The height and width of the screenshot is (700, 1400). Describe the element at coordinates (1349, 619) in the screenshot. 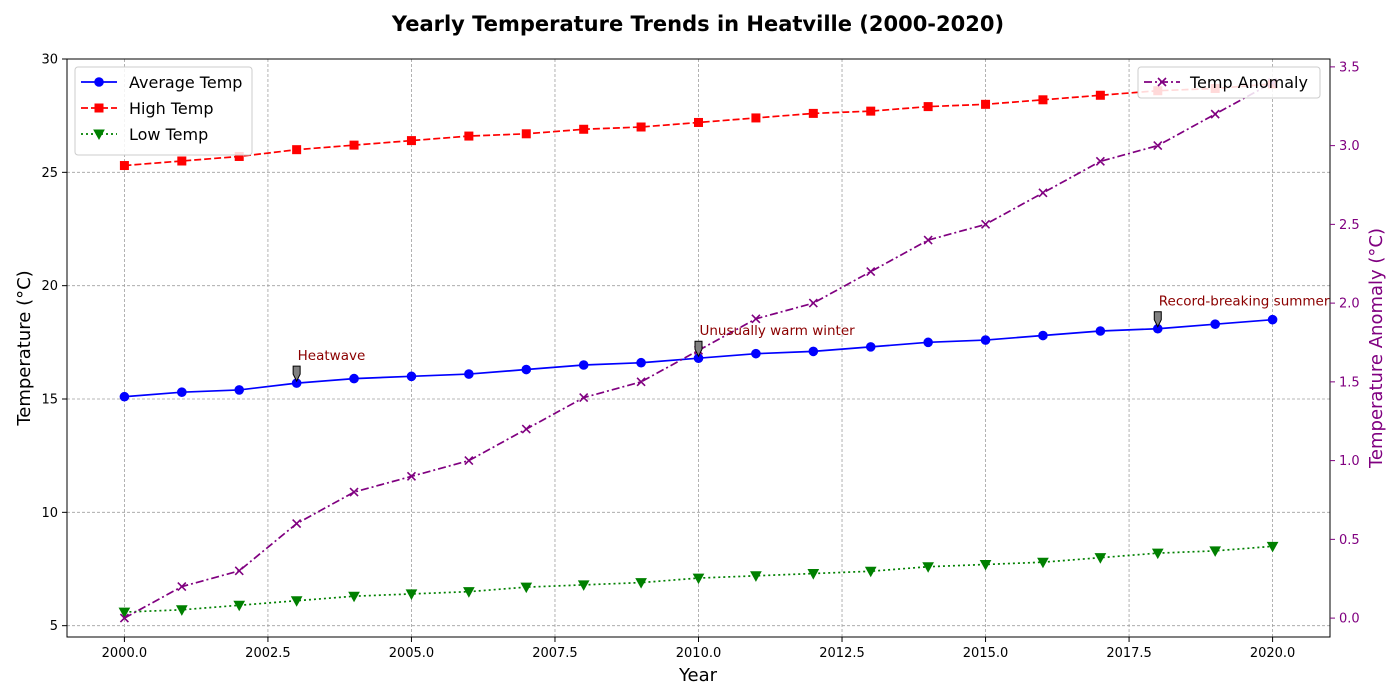

I see `y2-tick-label: 0.0` at that location.